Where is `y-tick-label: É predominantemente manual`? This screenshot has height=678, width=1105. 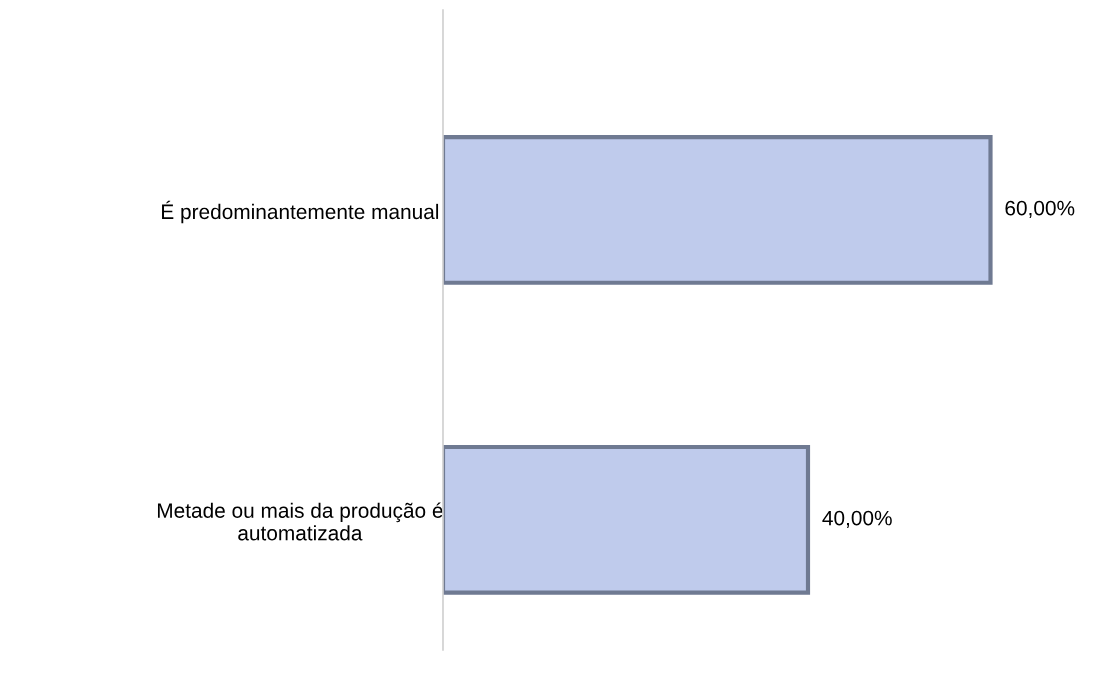
y-tick-label: É predominantemente manual is located at coordinates (300, 212).